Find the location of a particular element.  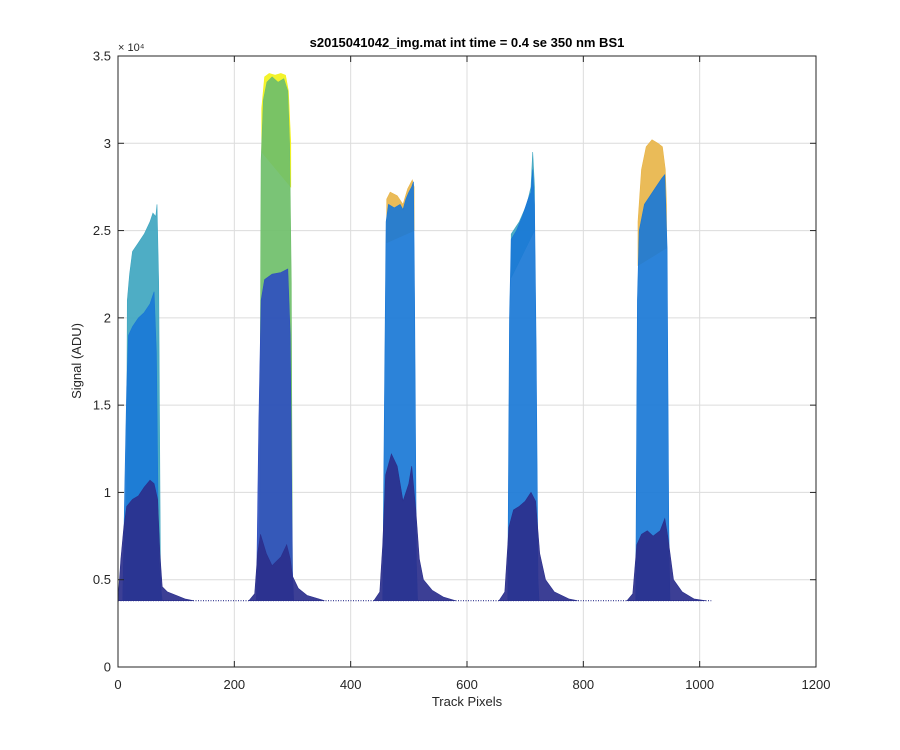

peak-2-layer-dark is located at coordinates (286, 567).